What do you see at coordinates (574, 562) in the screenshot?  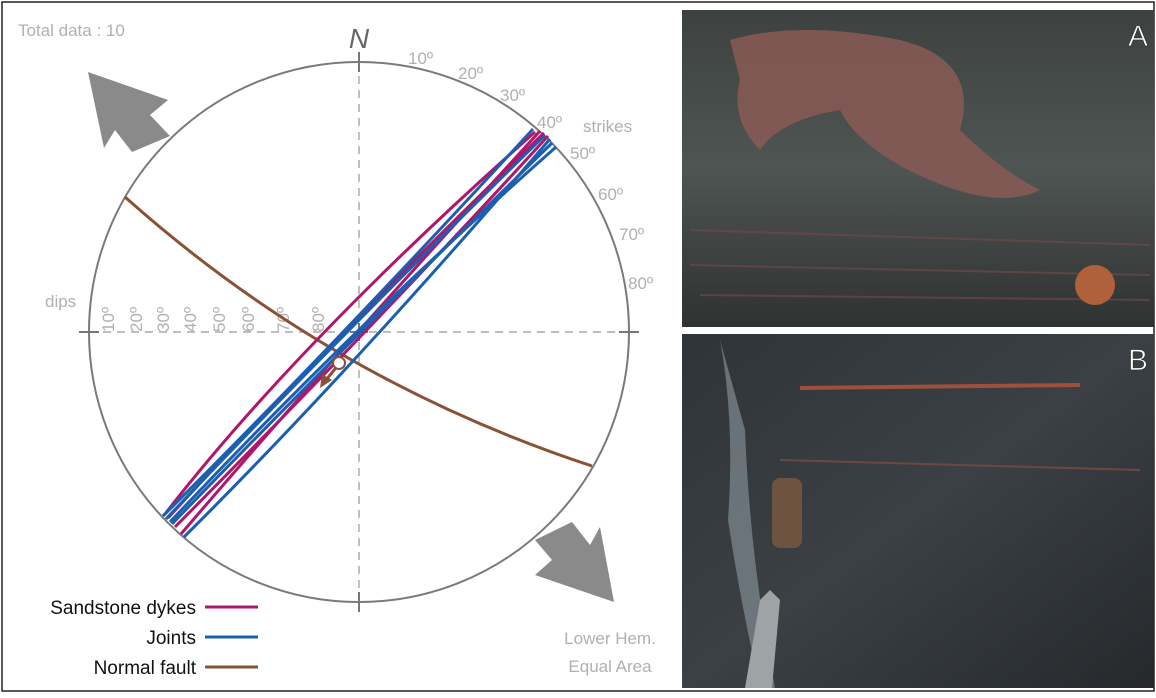 I see `extension-arrow-se` at bounding box center [574, 562].